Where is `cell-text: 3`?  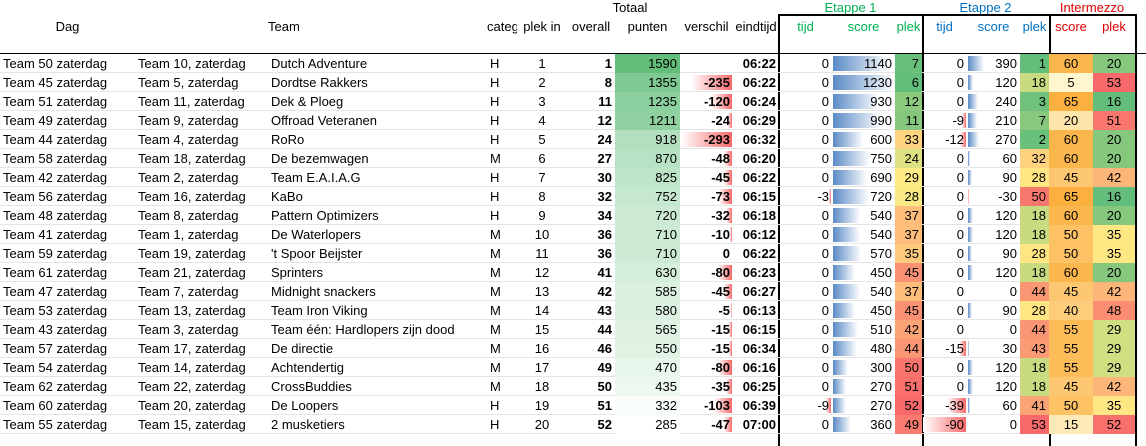 cell-text: 3 is located at coordinates (1042, 101).